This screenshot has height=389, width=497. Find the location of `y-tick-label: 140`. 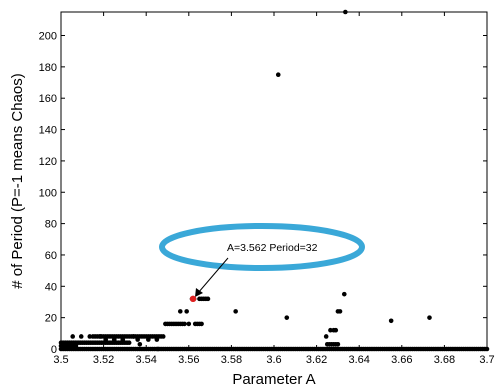

y-tick-label: 140 is located at coordinates (48, 131).